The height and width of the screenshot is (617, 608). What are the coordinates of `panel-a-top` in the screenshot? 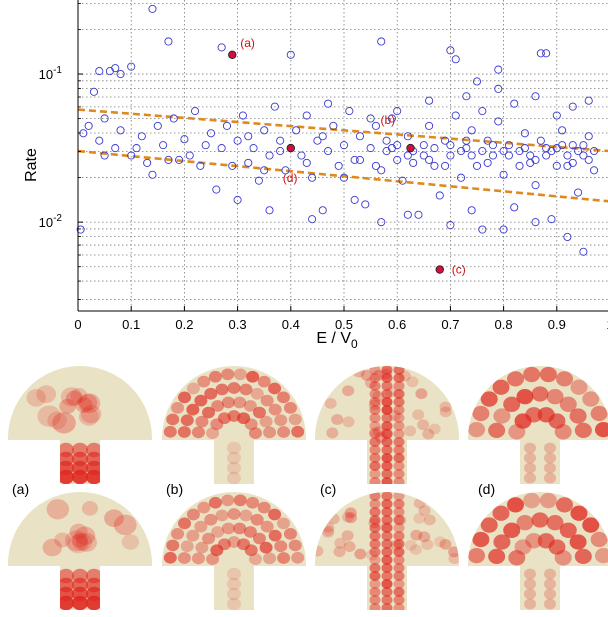 It's located at (80, 425).